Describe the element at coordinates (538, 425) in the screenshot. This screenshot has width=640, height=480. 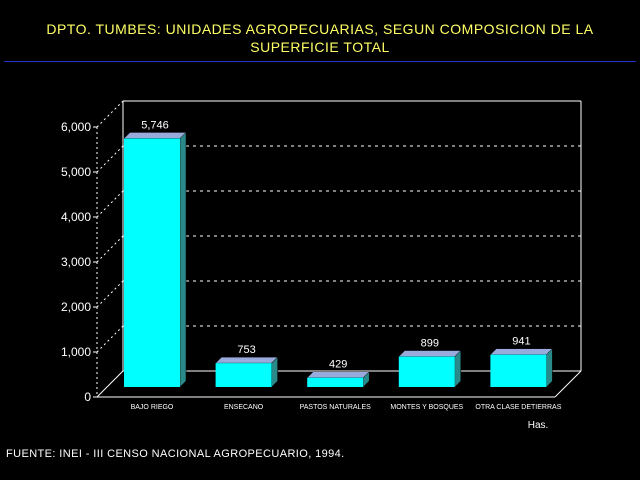
I see `unit-label: Has.` at that location.